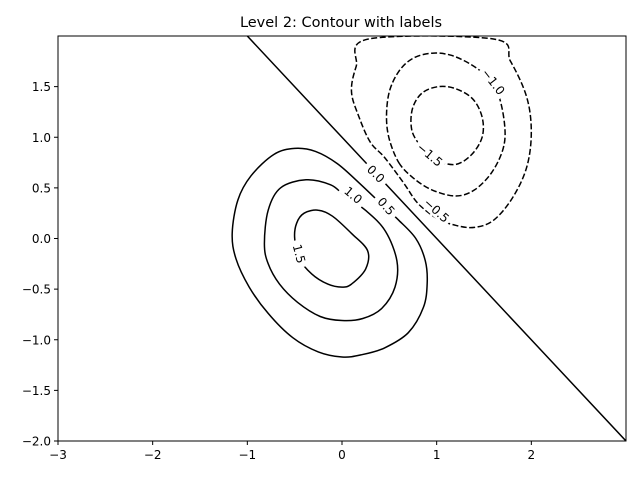 The image size is (640, 480). I want to click on y-tick-label: −1.5, so click(36, 391).